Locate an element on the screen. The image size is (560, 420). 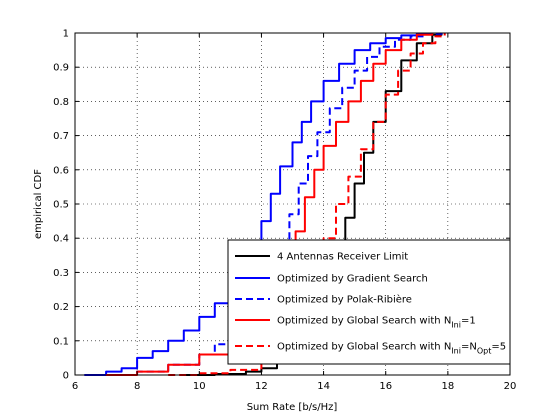
y-tick-label: 0.7 is located at coordinates (61, 136).